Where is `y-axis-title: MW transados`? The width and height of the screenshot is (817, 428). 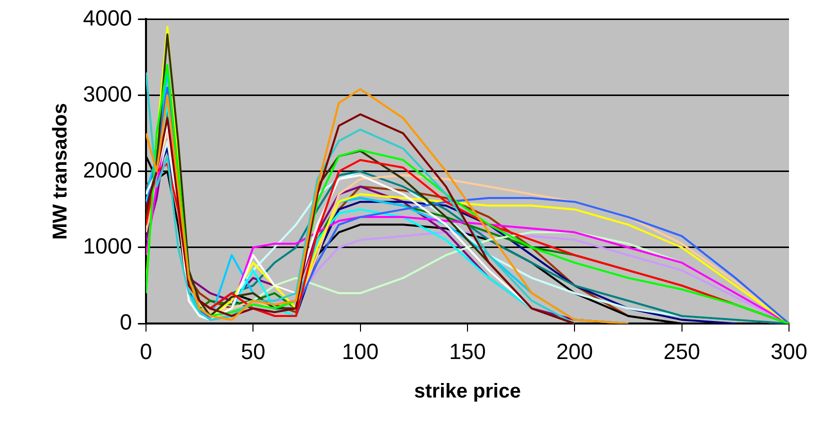 y-axis-title: MW transados is located at coordinates (61, 171).